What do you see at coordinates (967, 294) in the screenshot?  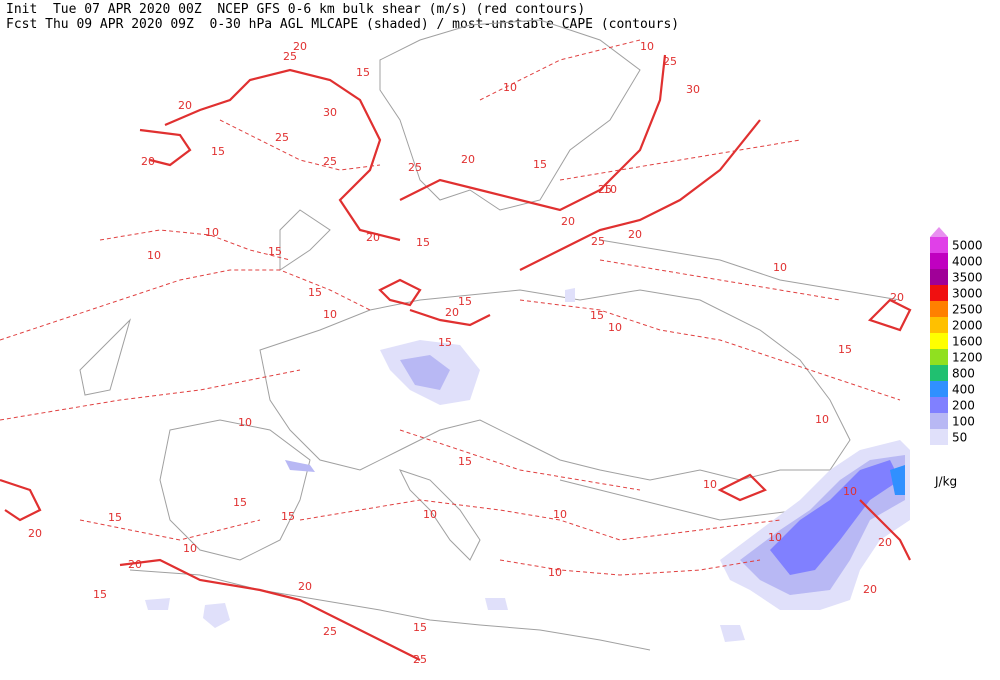 I see `legend-label: 3000` at bounding box center [967, 294].